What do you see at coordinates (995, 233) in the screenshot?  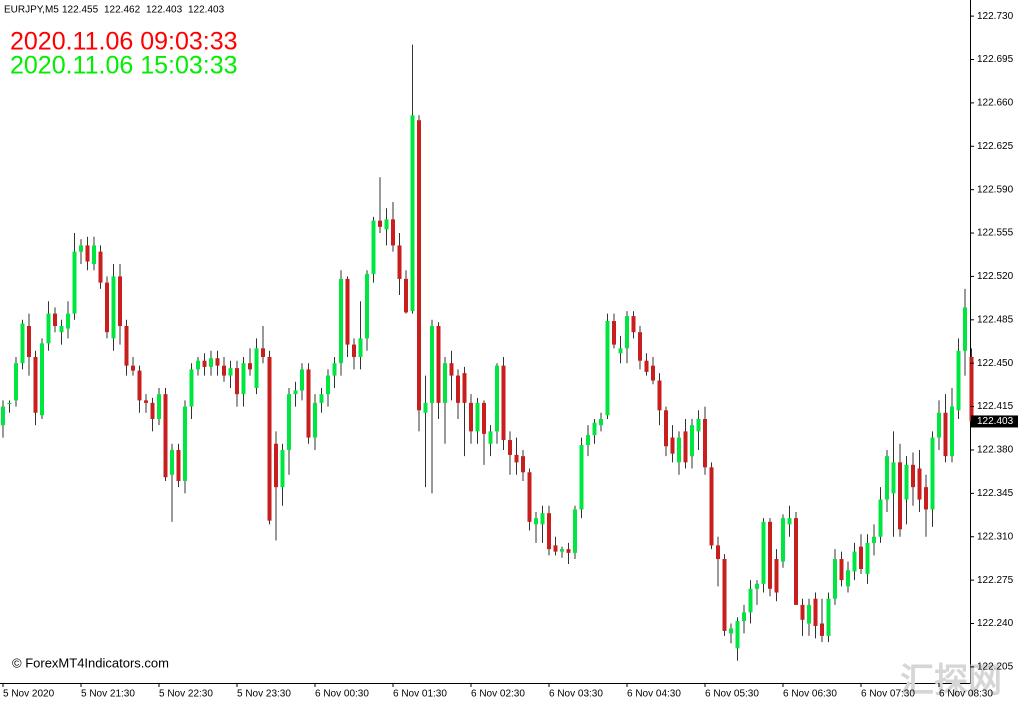 I see `y-tick-label: 122.555` at bounding box center [995, 233].